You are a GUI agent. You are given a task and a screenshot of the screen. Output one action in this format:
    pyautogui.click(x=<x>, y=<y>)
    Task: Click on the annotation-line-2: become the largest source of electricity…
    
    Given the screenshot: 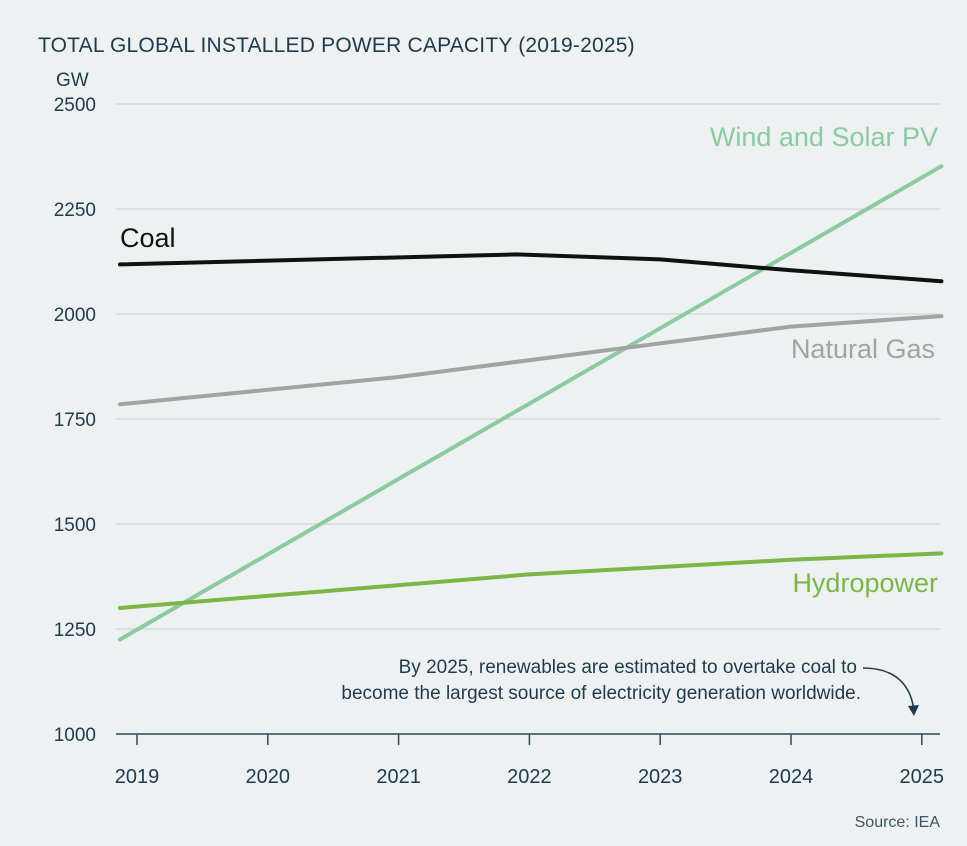 What is the action you would take?
    pyautogui.click(x=601, y=693)
    